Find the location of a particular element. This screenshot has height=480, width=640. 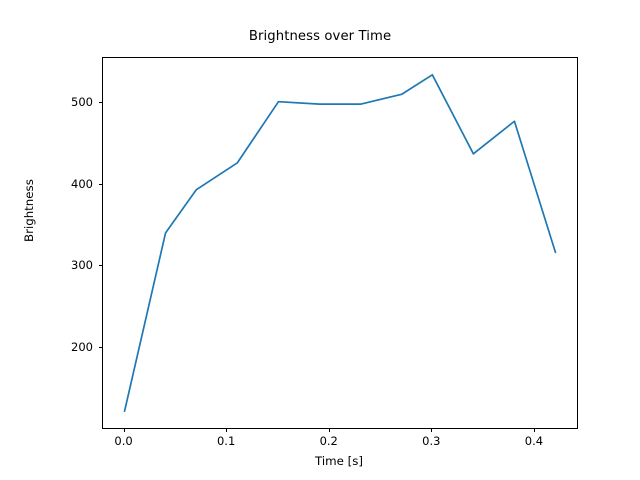

chart-title: Brightness over Time is located at coordinates (320, 36).